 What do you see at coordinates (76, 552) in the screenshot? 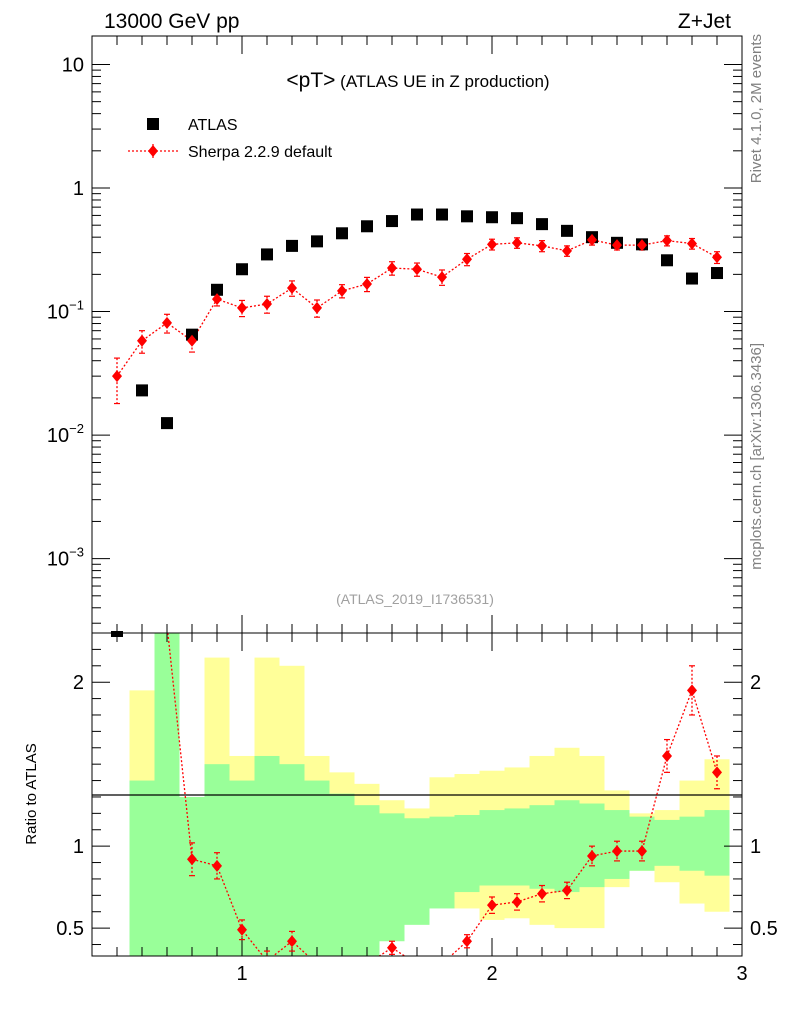
I see `y-tick-label-exponent: −3` at bounding box center [76, 552].